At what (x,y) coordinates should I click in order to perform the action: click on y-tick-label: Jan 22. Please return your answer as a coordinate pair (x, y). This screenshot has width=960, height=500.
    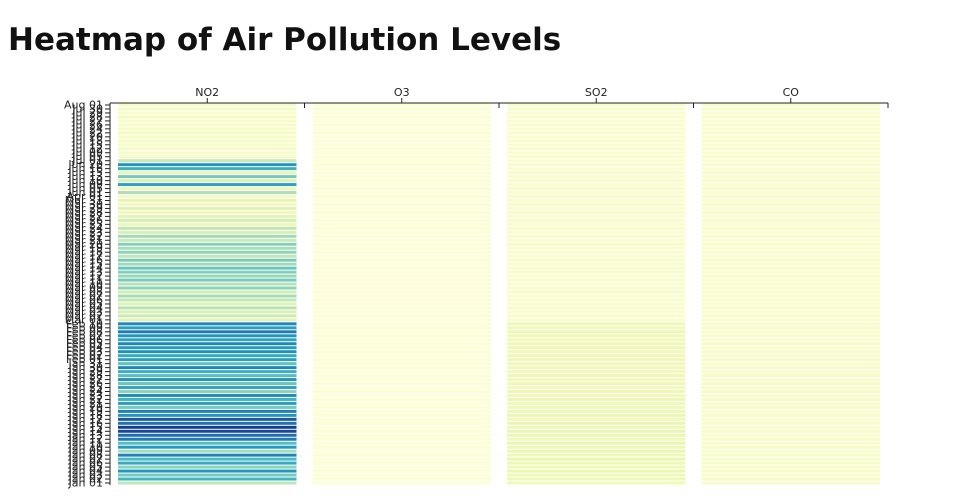
    Looking at the image, I should click on (85, 399).